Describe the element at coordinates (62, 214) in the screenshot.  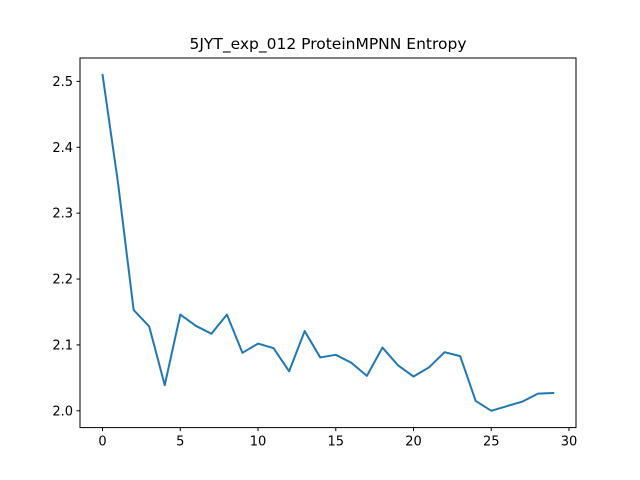
I see `y-tick-label: 2.3` at that location.